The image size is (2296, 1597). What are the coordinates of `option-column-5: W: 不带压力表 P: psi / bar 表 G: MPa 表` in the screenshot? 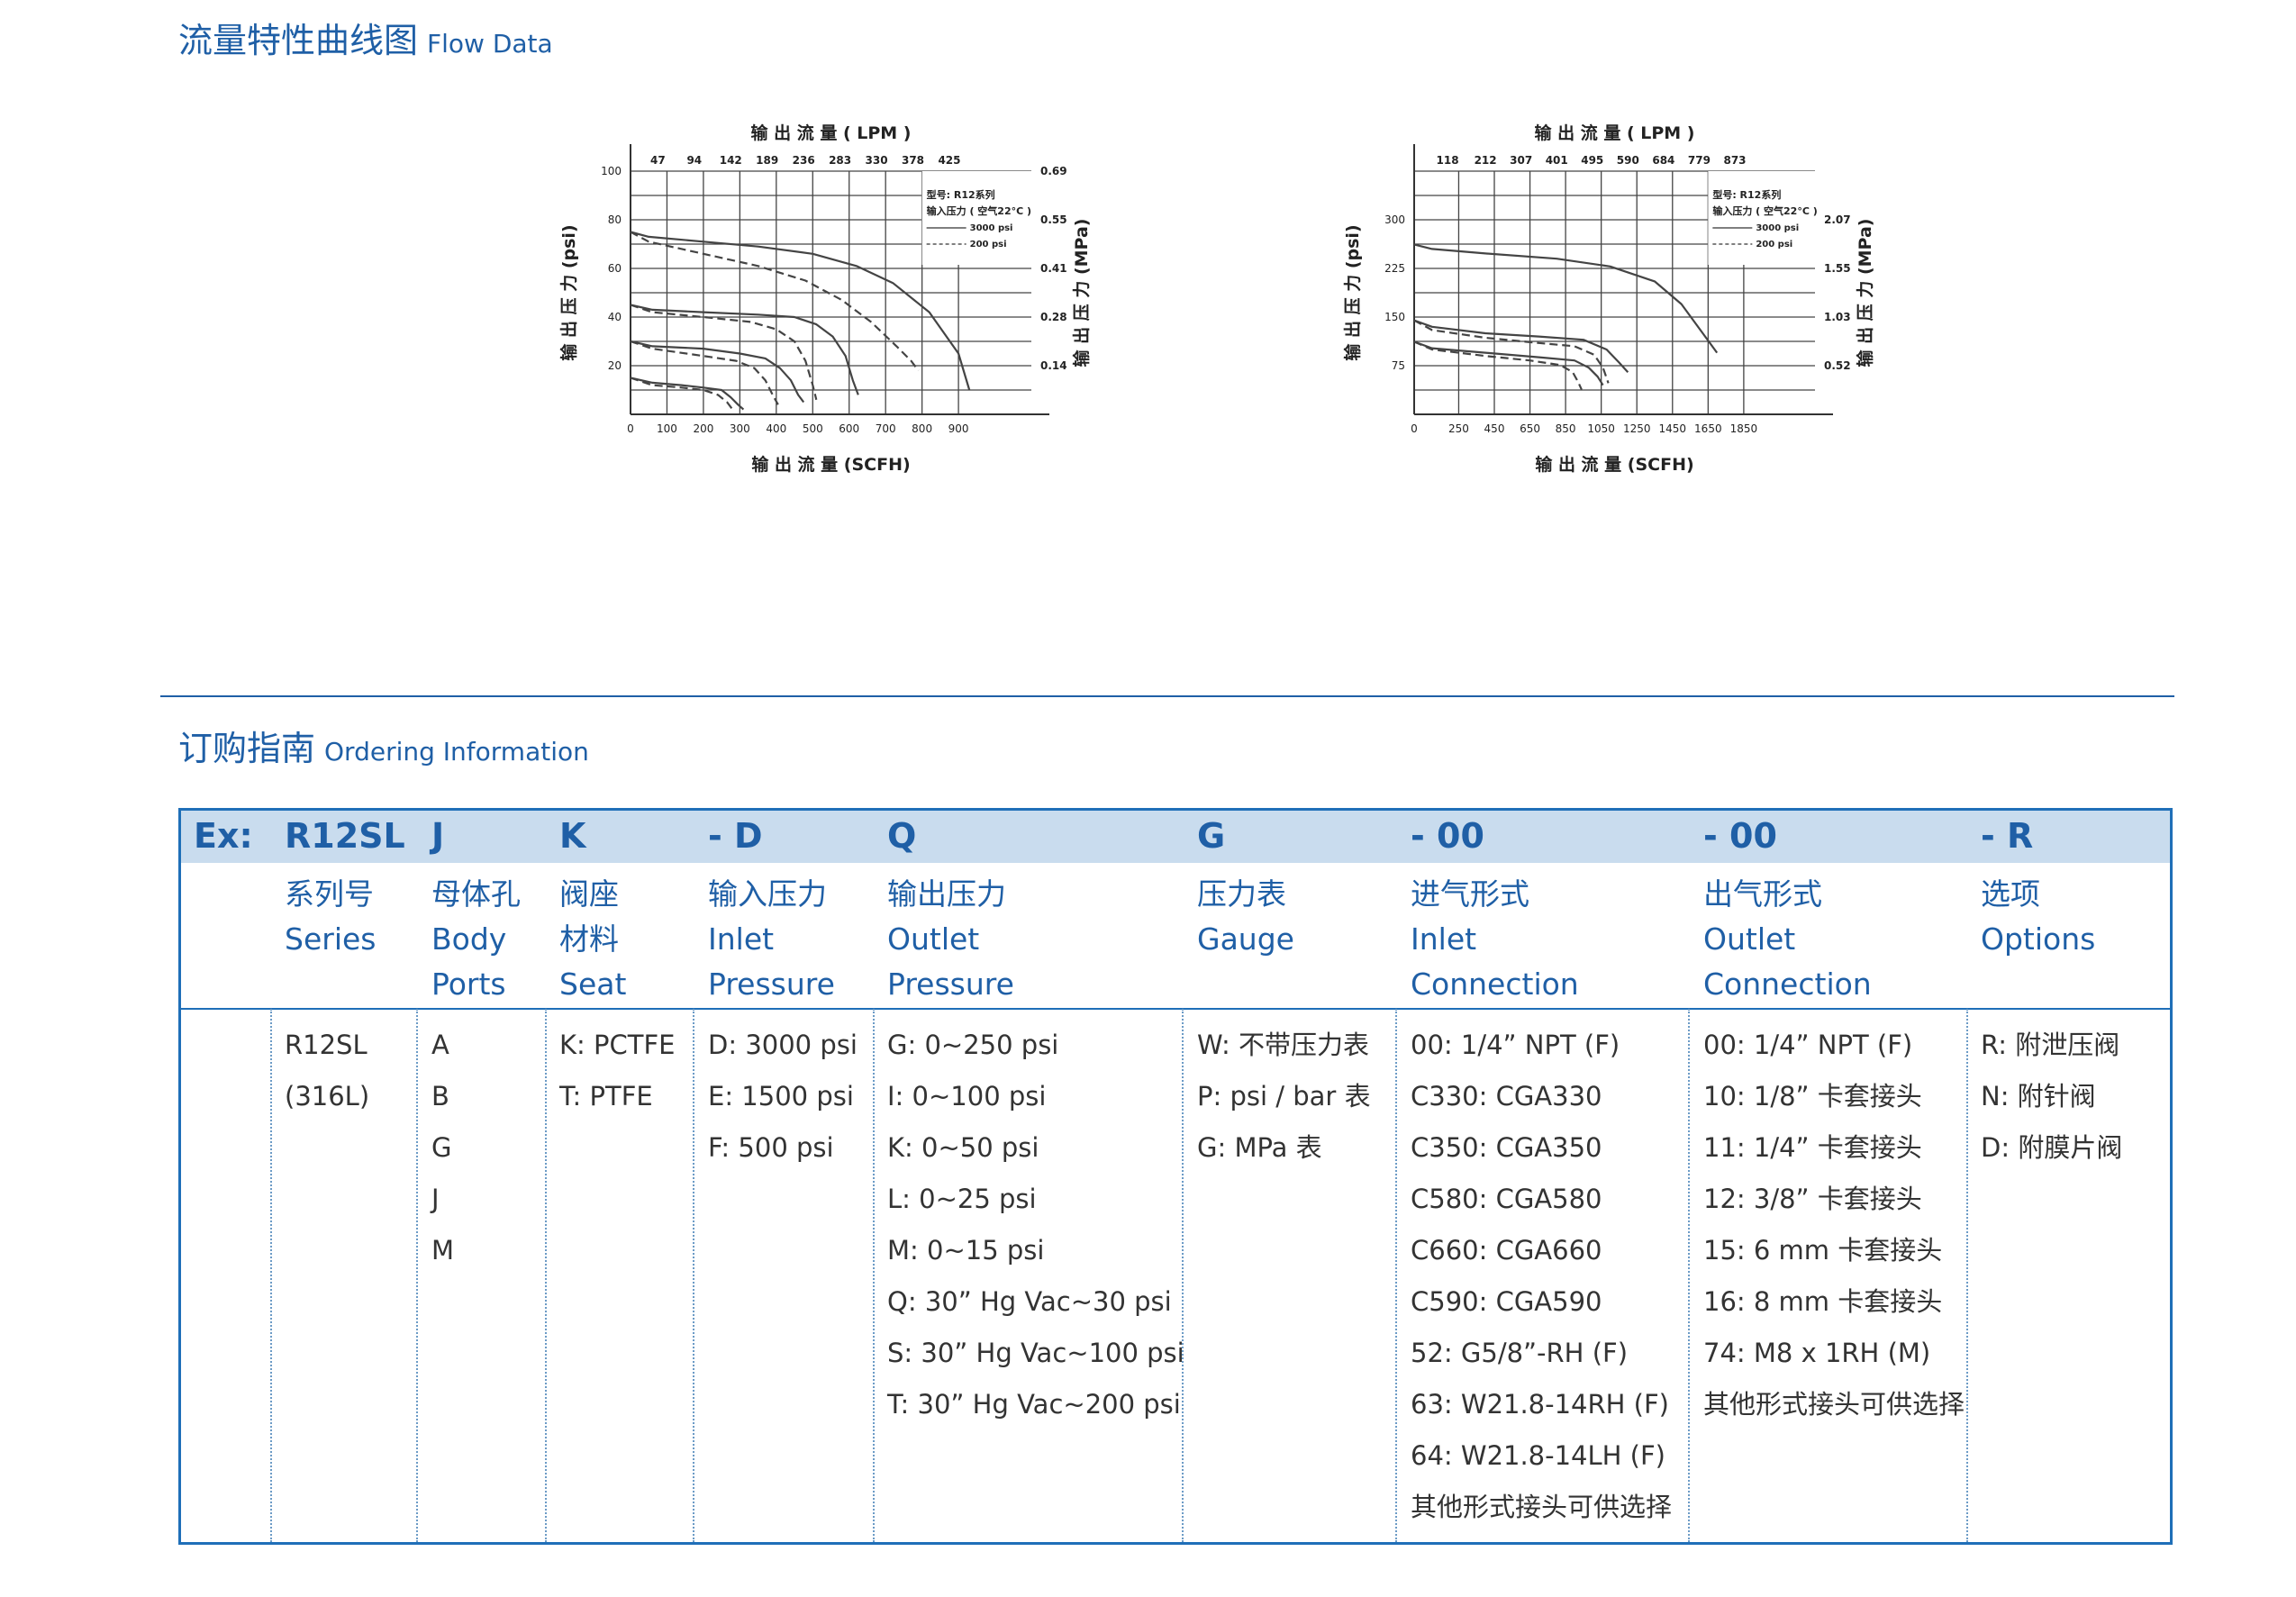 It's located at (1284, 1097).